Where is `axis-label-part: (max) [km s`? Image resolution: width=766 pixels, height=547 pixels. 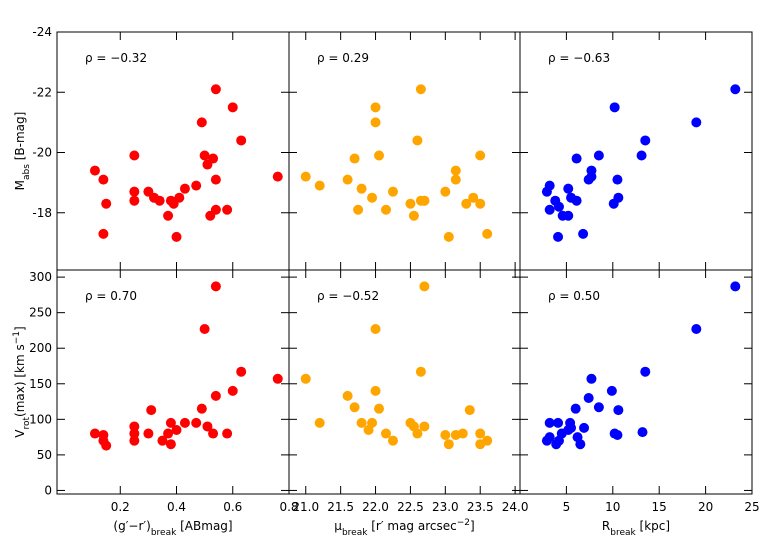 axis-label-part: (max) [km s is located at coordinates (20, 380).